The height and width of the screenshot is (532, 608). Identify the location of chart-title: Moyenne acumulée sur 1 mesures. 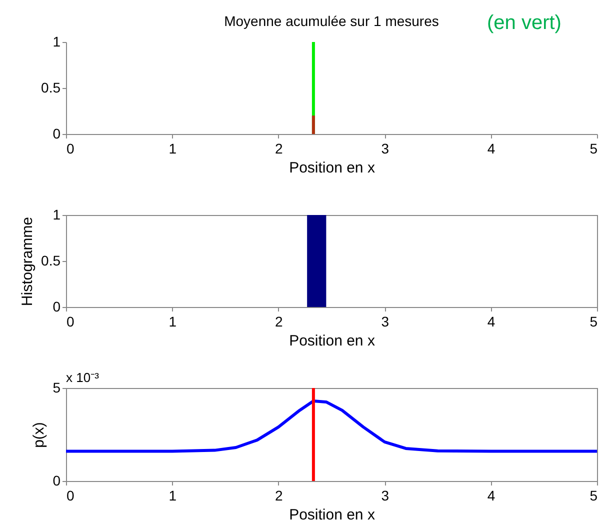
(331, 21).